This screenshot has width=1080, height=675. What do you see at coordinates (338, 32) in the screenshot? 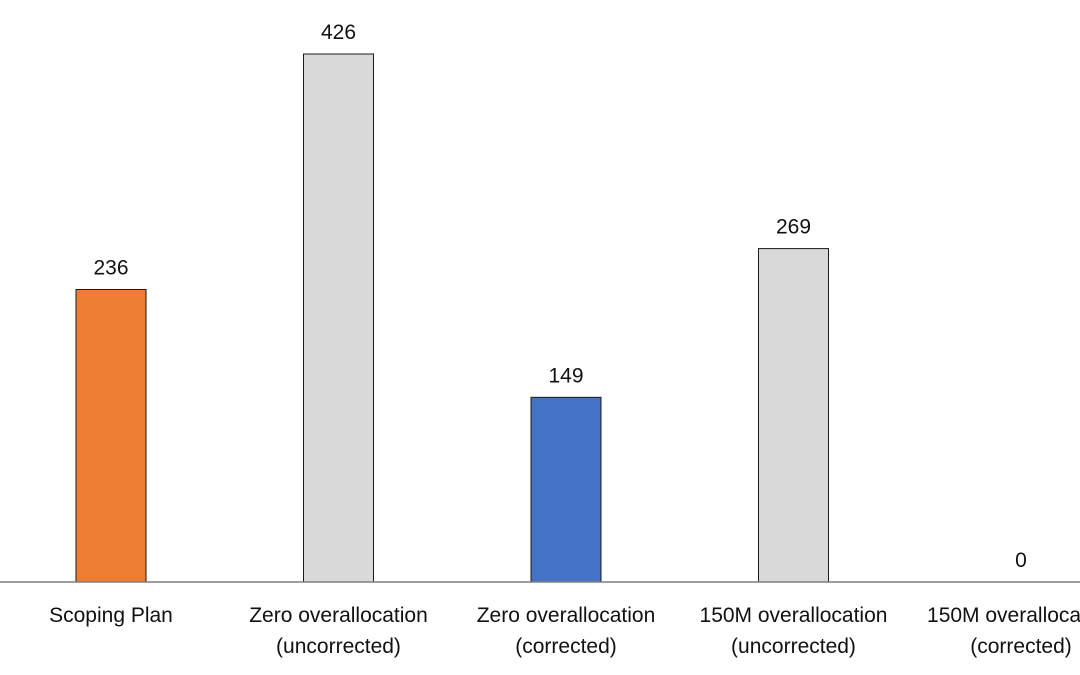
I see `value-label-1: 426` at bounding box center [338, 32].